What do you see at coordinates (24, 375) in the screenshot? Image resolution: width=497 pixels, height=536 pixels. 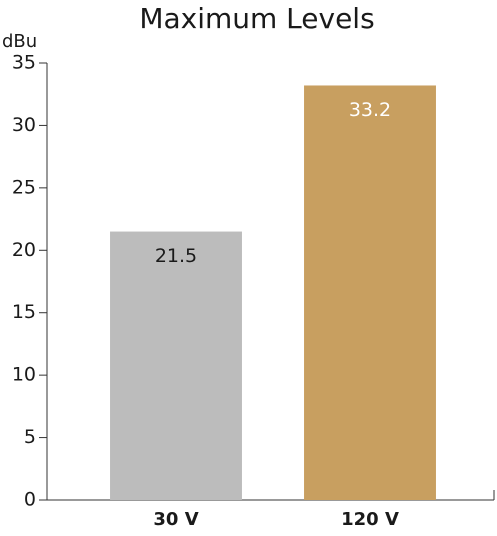 I see `y-tick-label: 10` at bounding box center [24, 375].